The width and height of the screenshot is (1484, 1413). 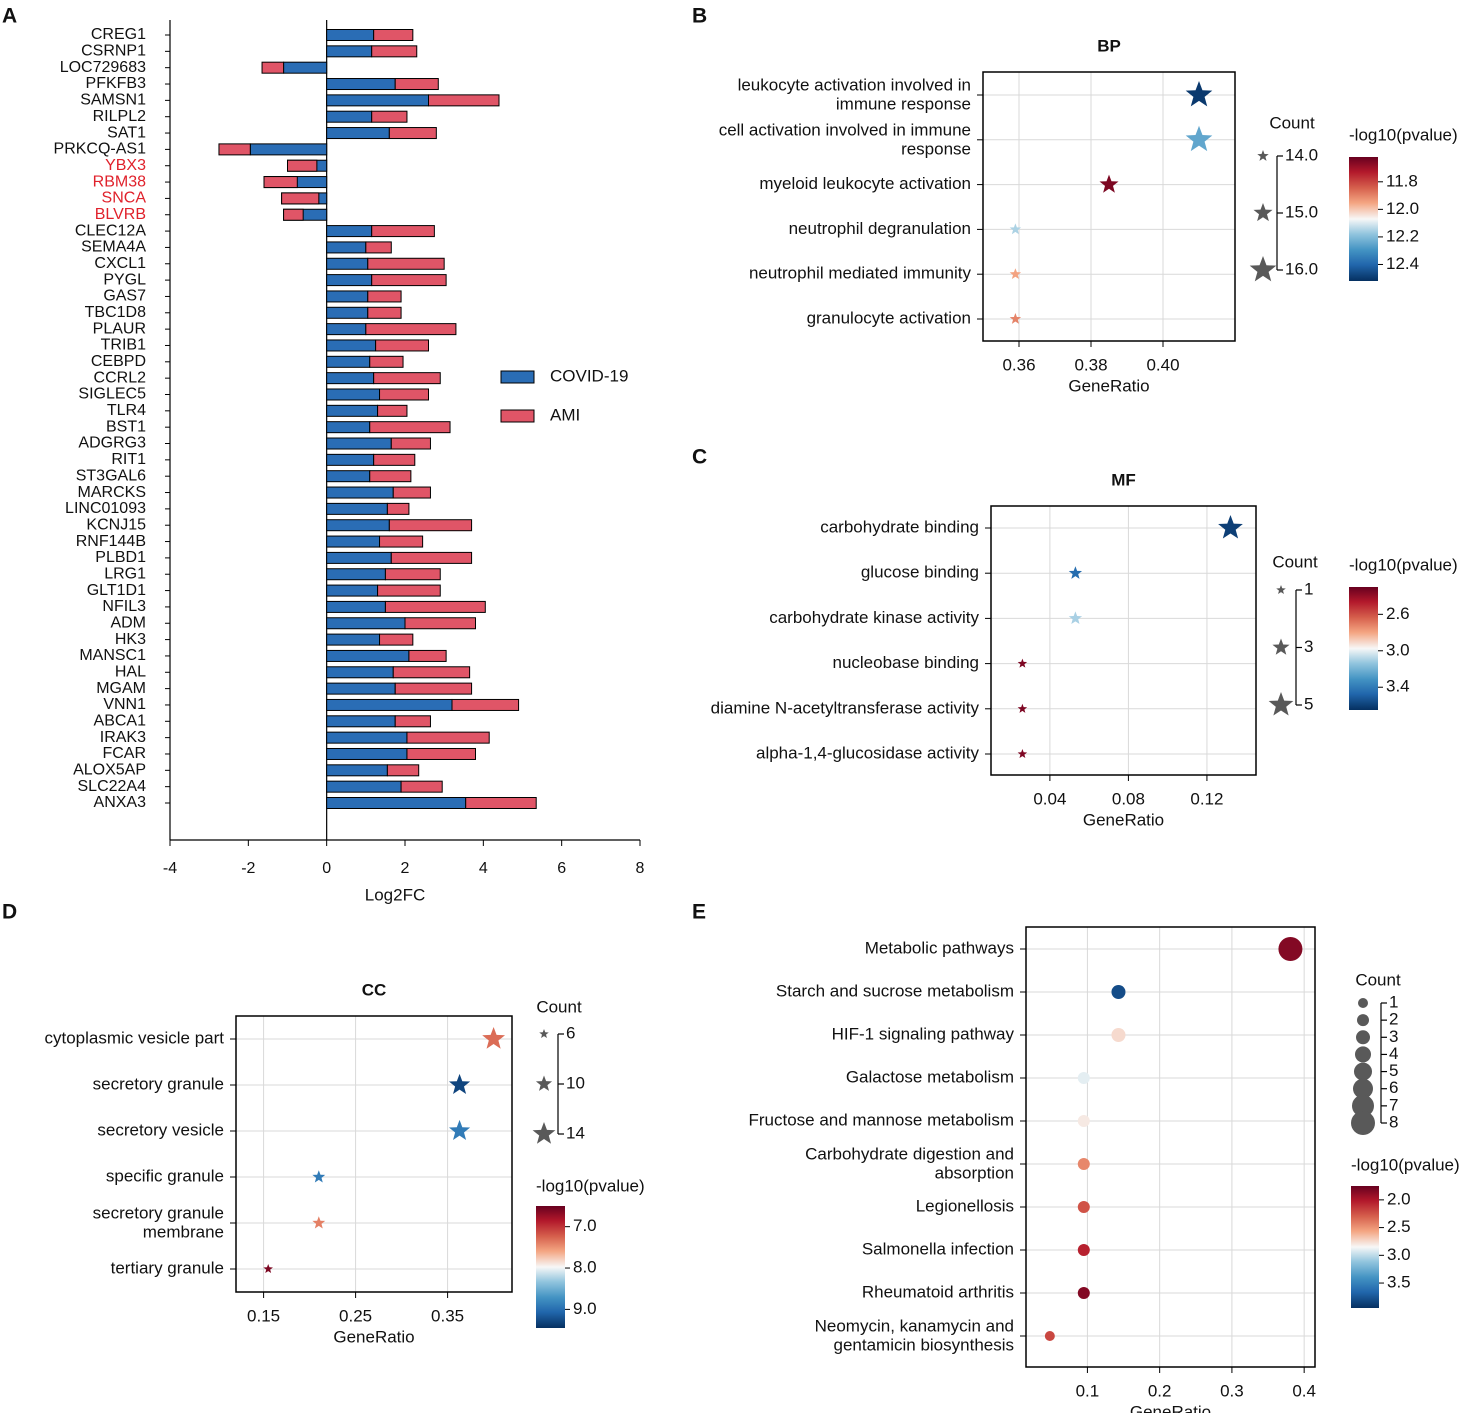 What do you see at coordinates (1398, 686) in the screenshot?
I see `colorbar-tick-label: 3.4` at bounding box center [1398, 686].